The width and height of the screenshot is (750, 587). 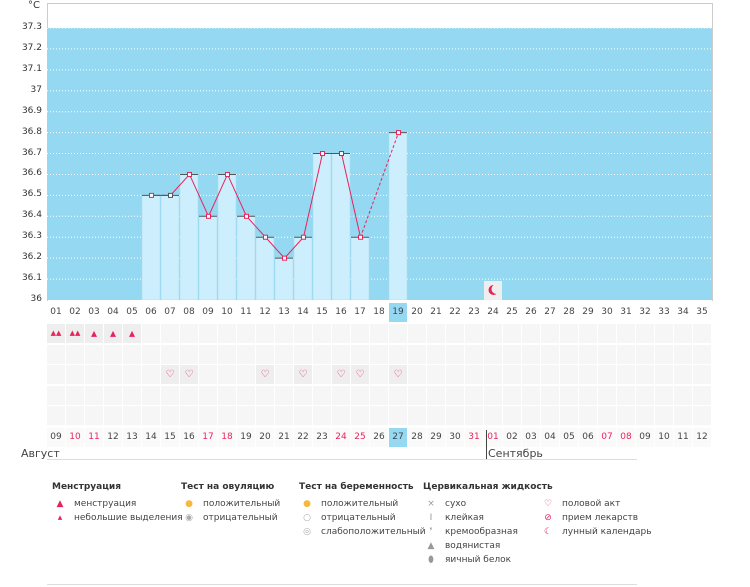 I want to click on cycle-day-label: 05, so click(x=132, y=312).